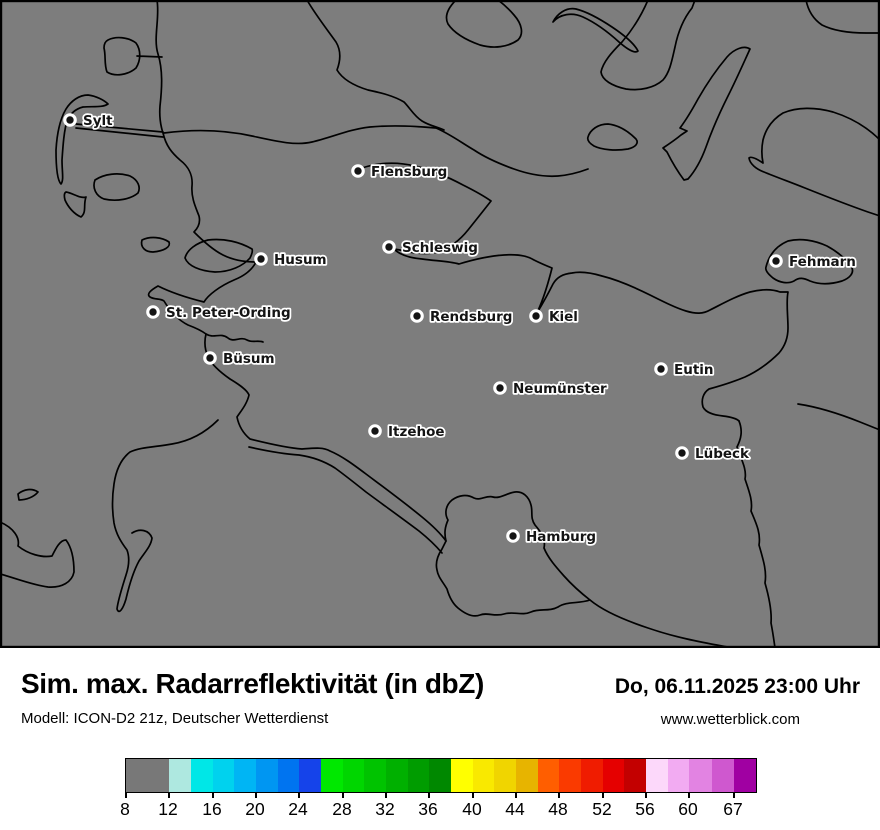  What do you see at coordinates (688, 809) in the screenshot?
I see `legend-tick-label: 60` at bounding box center [688, 809].